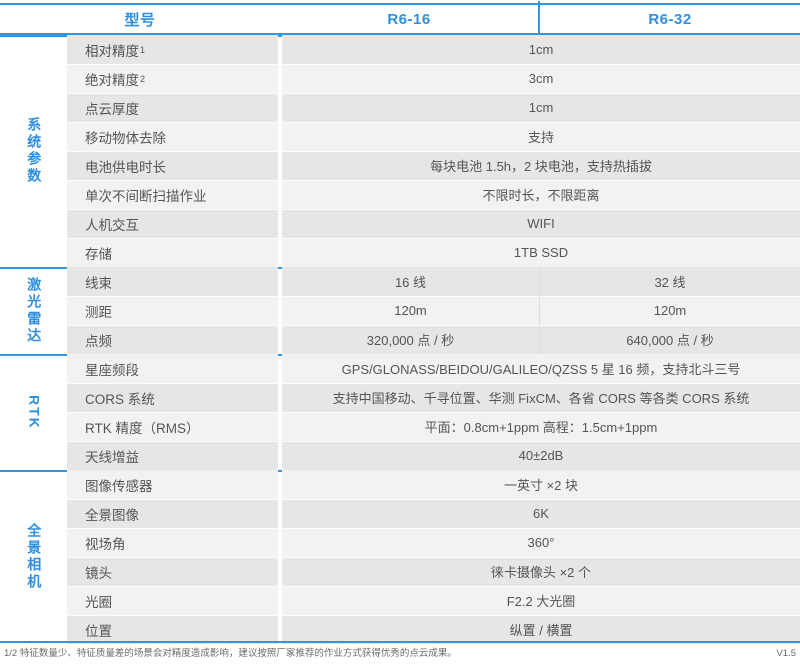 This screenshot has height=666, width=800. I want to click on table-row: 点频 320,000 点 / 秒 640,000 点 / 秒, so click(433, 339).